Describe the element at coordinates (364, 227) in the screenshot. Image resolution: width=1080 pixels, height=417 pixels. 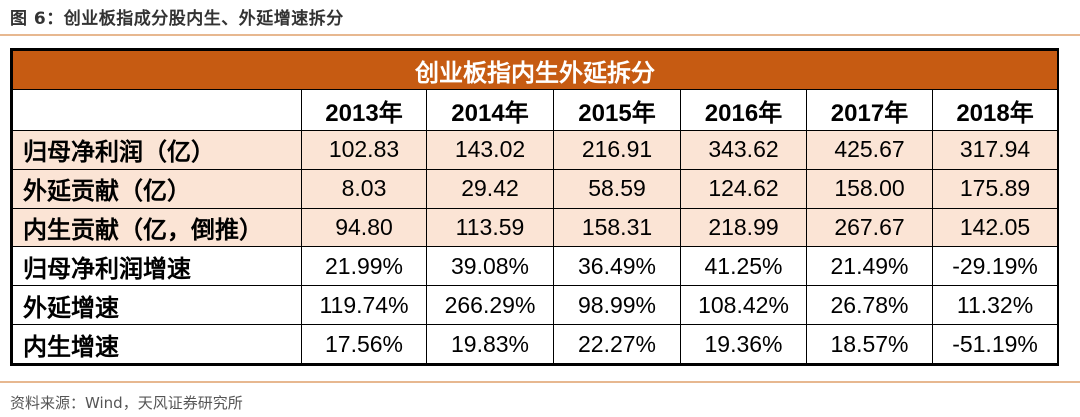
I see `table-cell: 94.80` at that location.